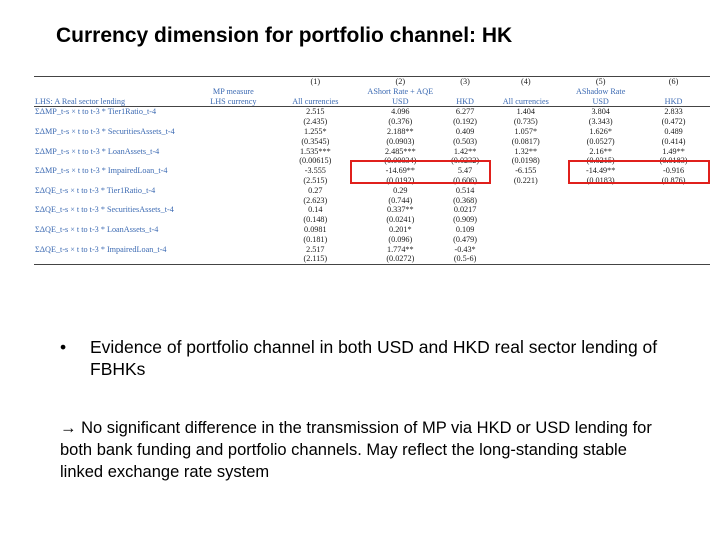 The image size is (720, 540). Describe the element at coordinates (400, 141) in the screenshot. I see `table-cell: (0.0903)` at that location.